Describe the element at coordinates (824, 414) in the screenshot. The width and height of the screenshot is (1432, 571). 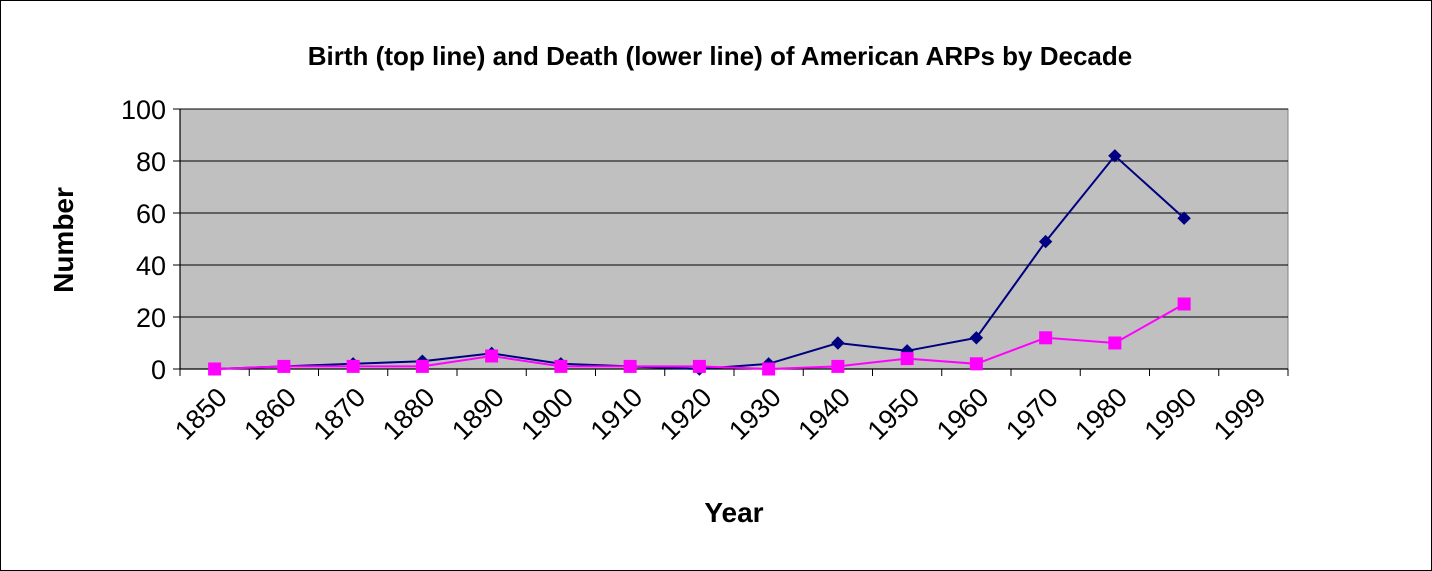
I see `x-tick-label: 1940` at that location.